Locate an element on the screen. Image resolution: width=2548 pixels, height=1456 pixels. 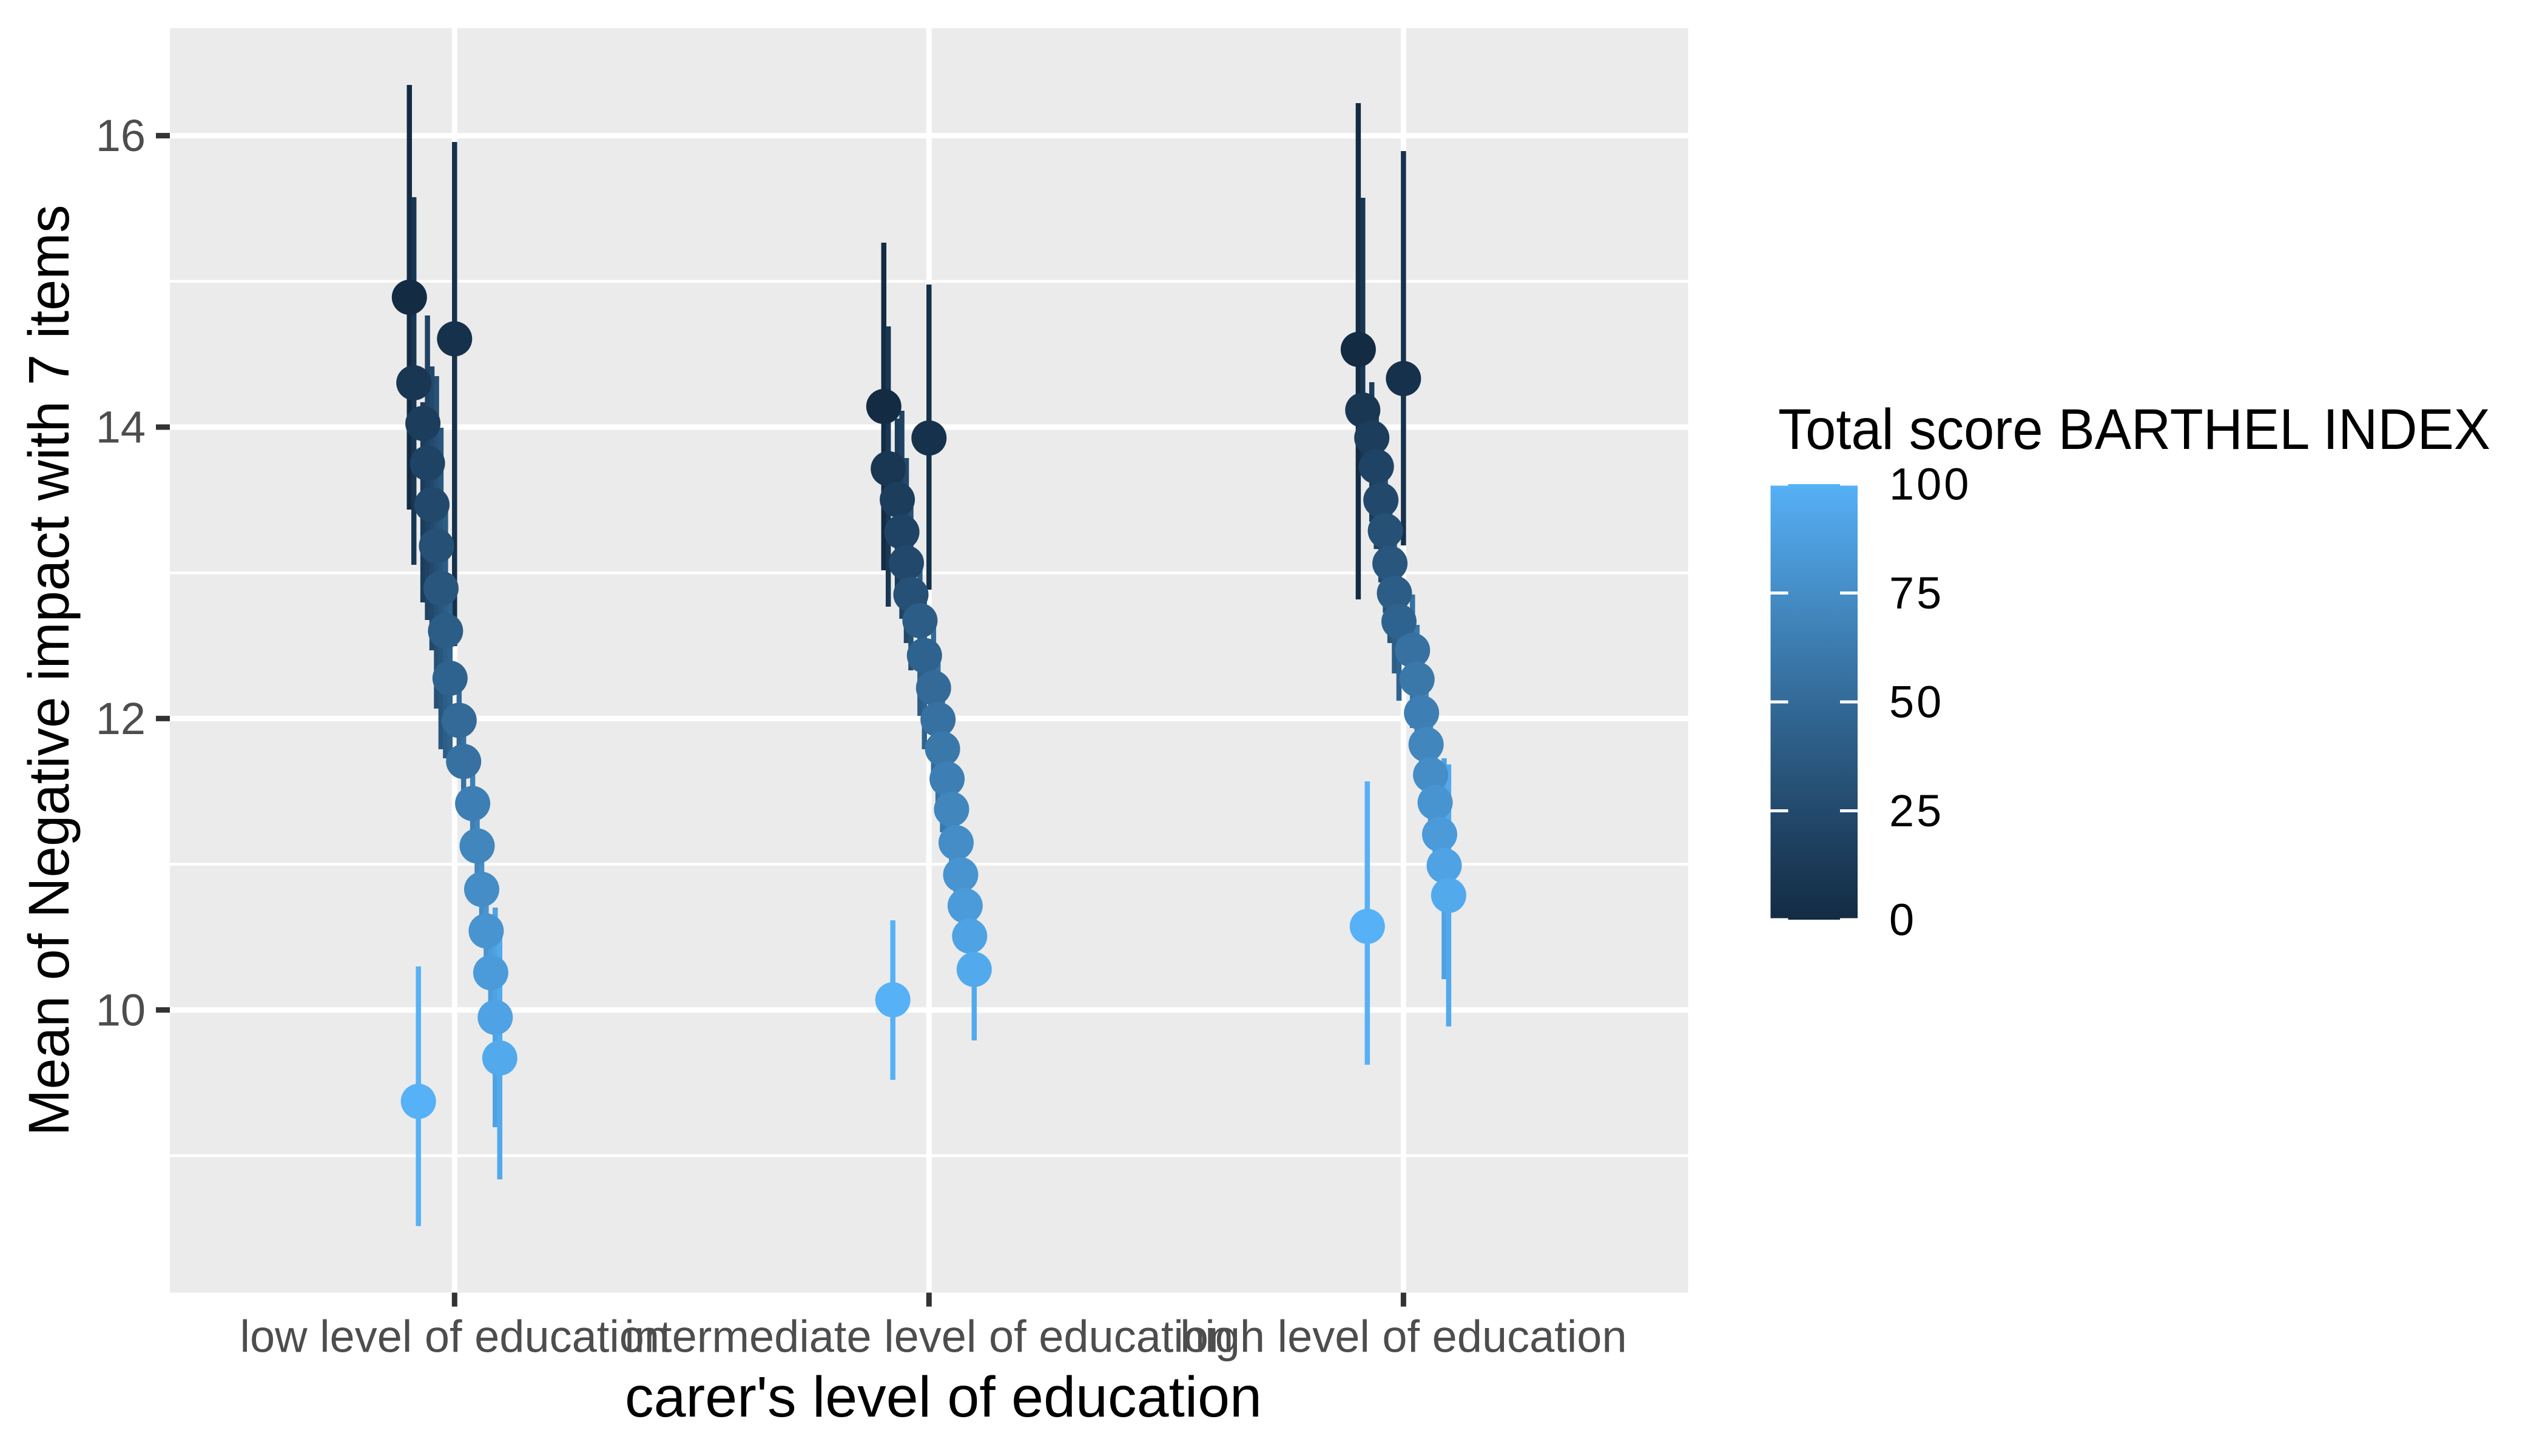
svg-text: Total score BARTHEL INDEX is located at coordinates (2134, 429).